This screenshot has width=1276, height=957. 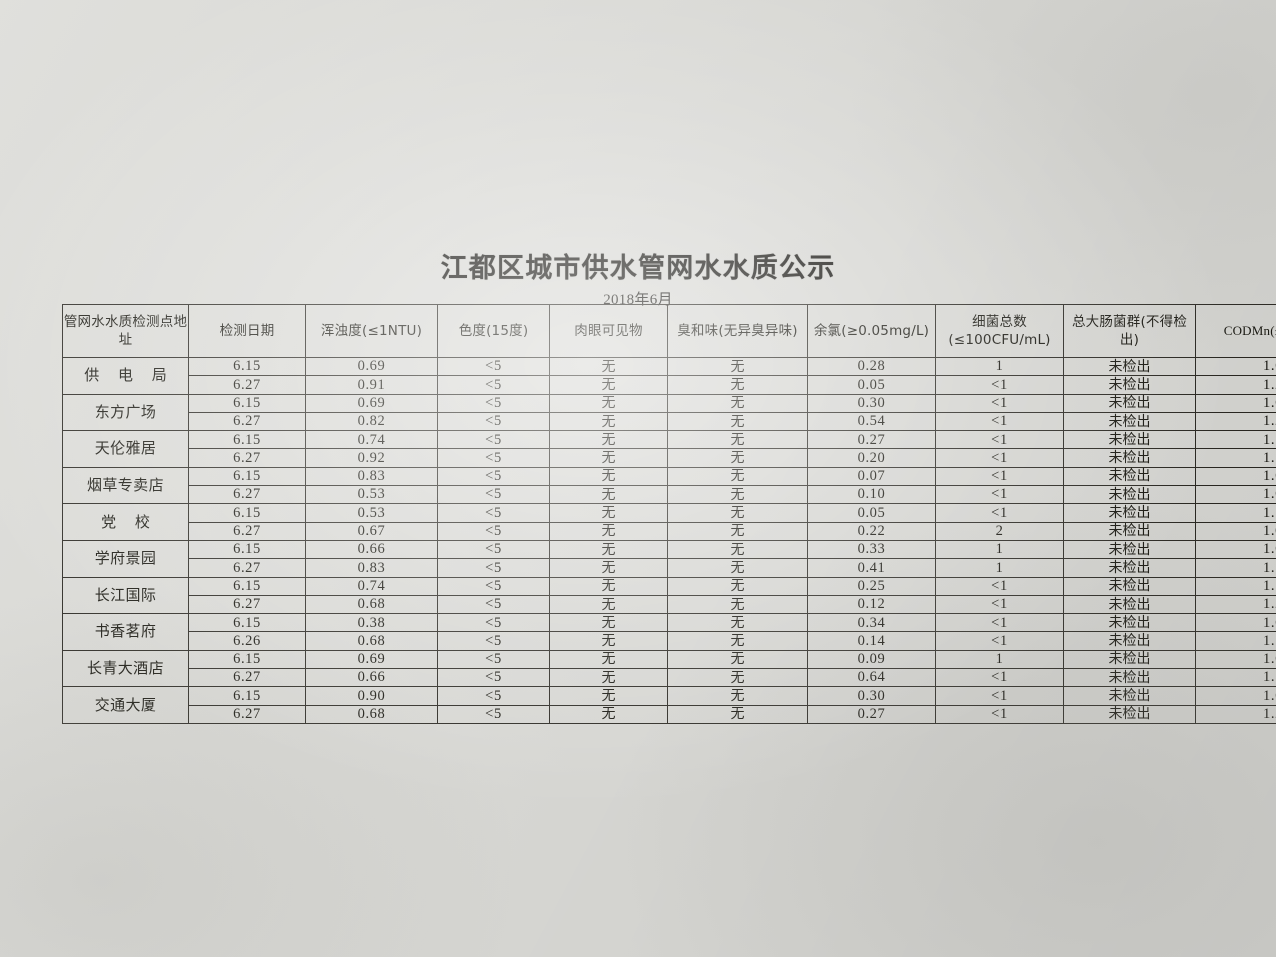 What do you see at coordinates (871, 421) in the screenshot?
I see `cell-residual-chlorine: 0.54` at bounding box center [871, 421].